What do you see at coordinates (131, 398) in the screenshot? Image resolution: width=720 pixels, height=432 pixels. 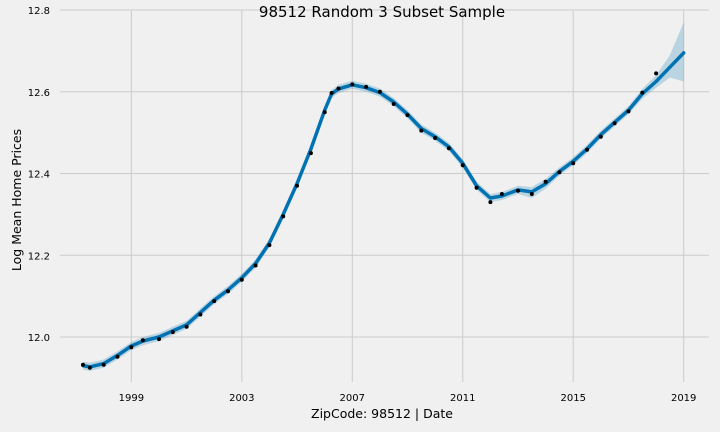 I see `x-tick-label: 1999` at bounding box center [131, 398].